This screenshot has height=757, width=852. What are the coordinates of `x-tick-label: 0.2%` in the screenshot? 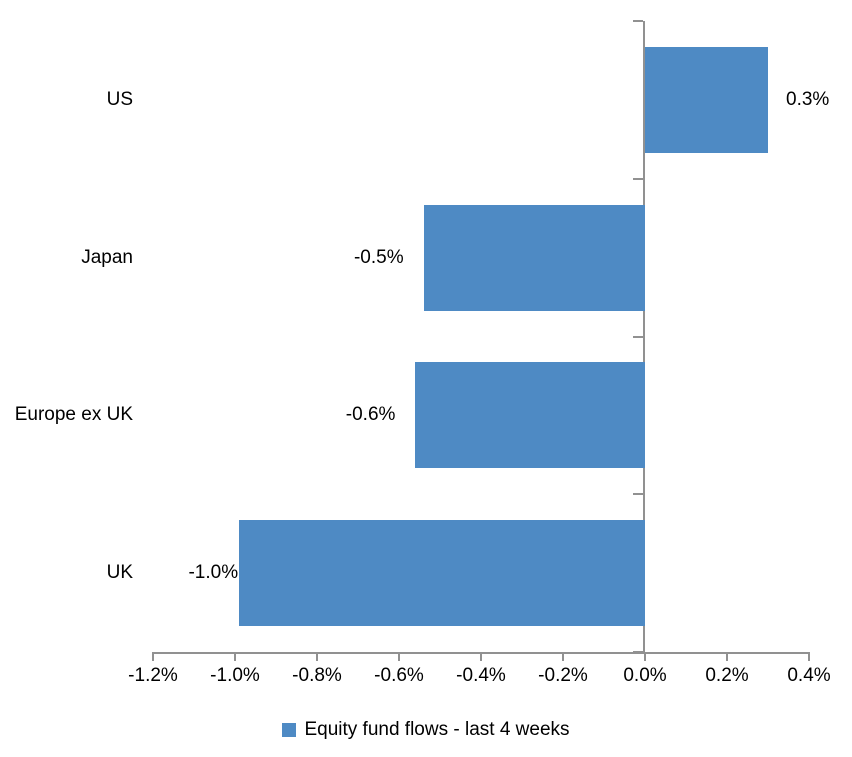 It's located at (727, 675).